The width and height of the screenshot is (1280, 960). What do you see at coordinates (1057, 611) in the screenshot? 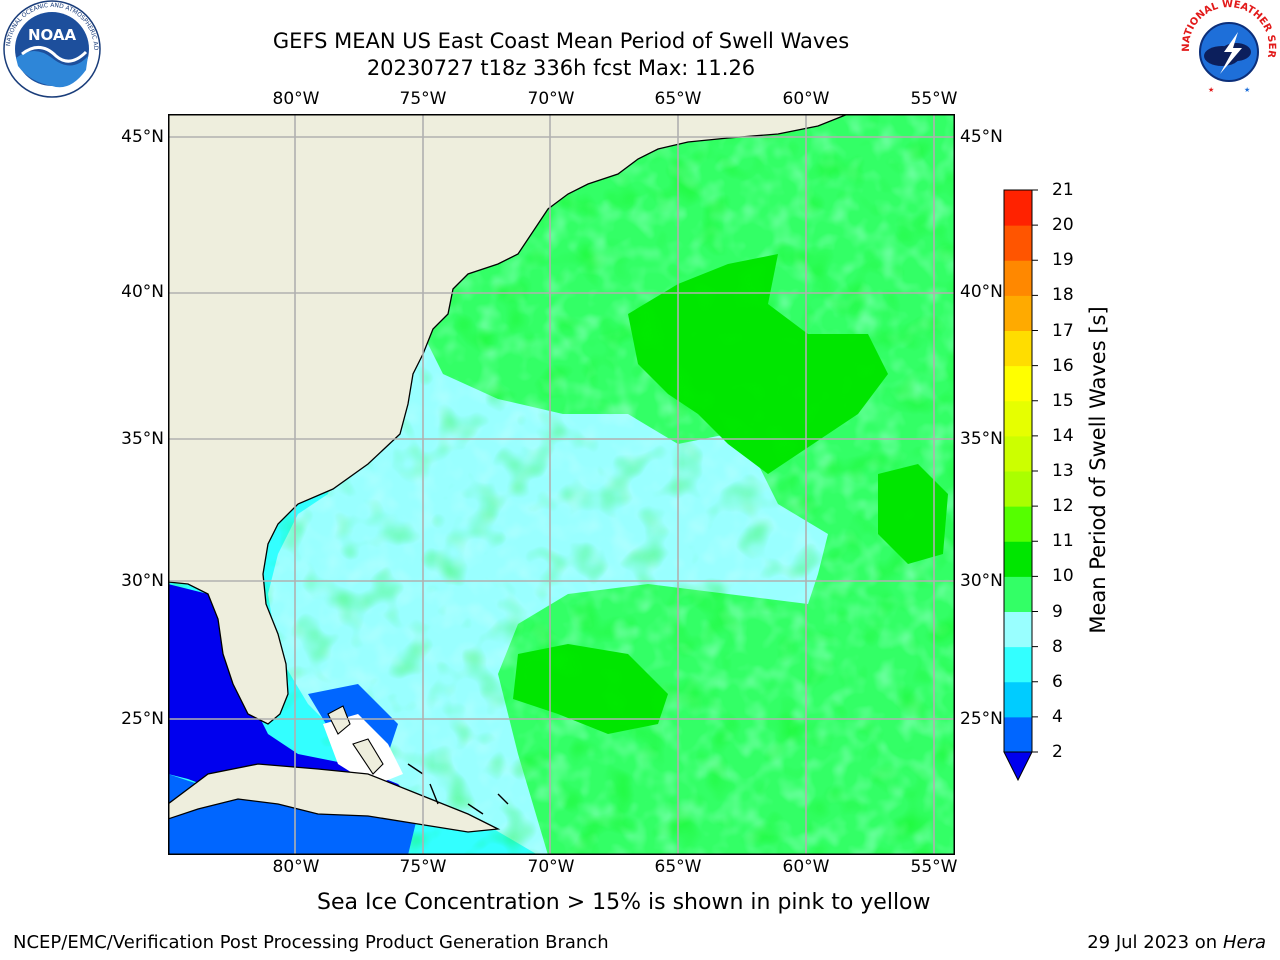
I see `colorbar-tick-label: 9` at bounding box center [1057, 611].